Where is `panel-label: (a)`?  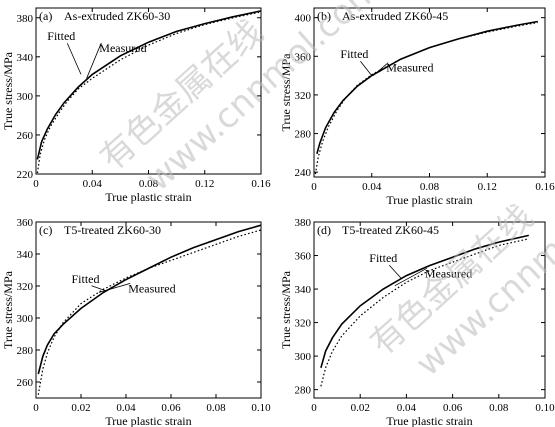
panel-label: (a) is located at coordinates (45, 16).